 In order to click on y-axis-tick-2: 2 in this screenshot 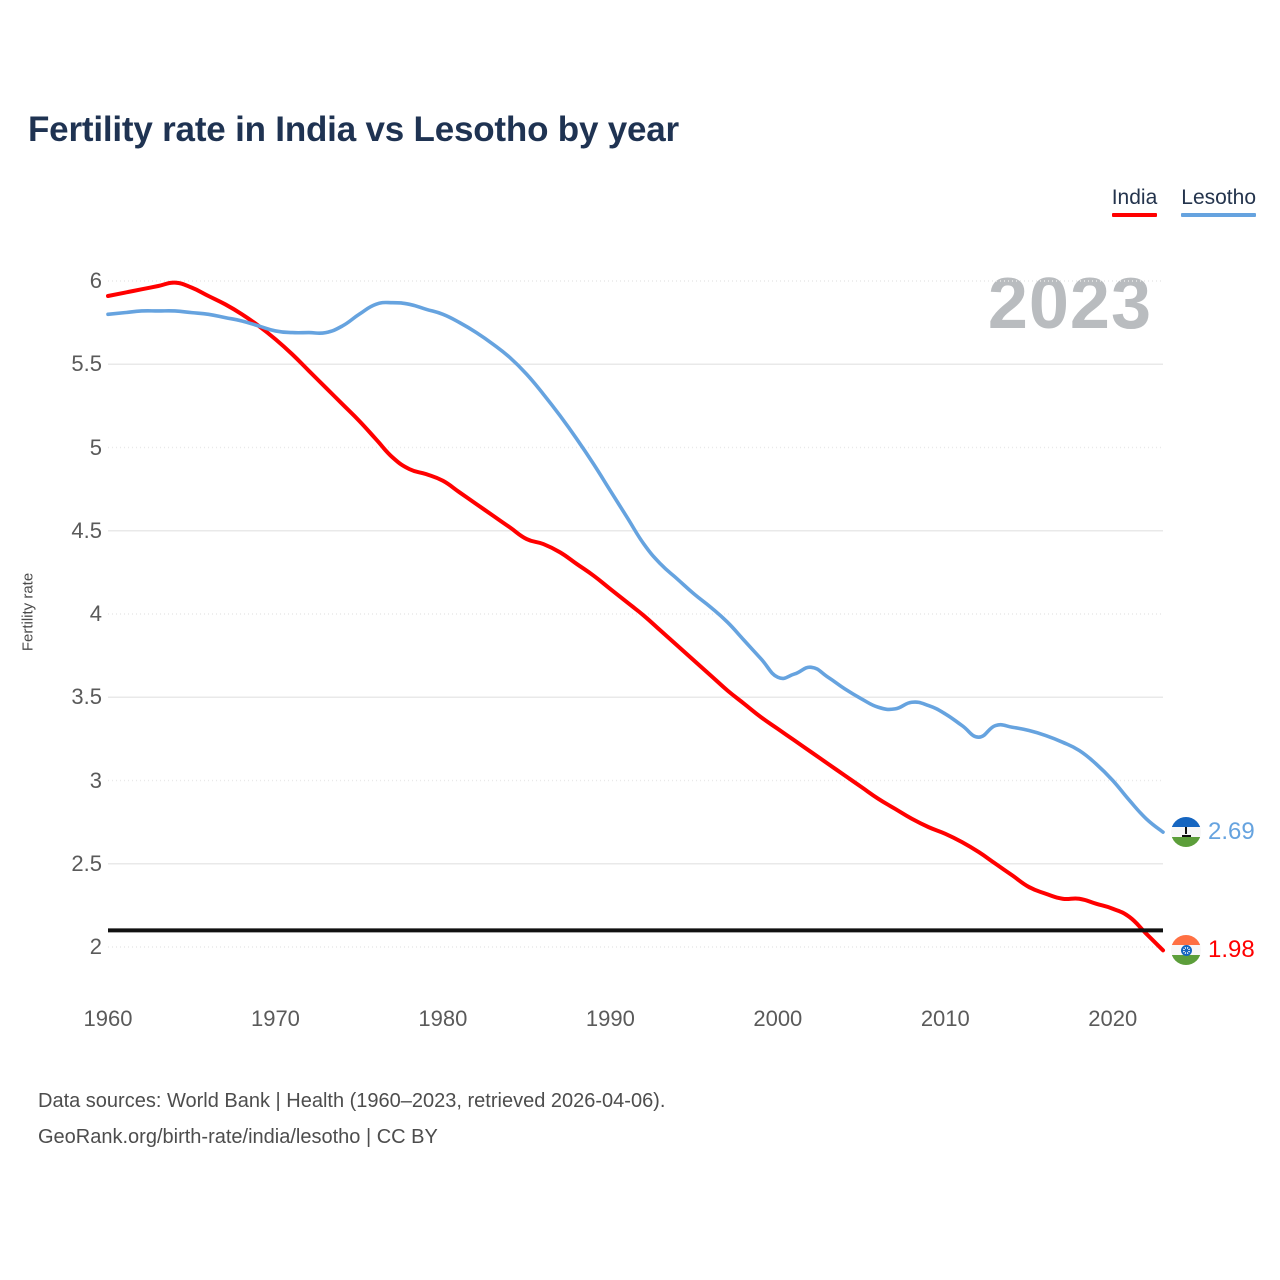, I will do `click(95, 946)`.